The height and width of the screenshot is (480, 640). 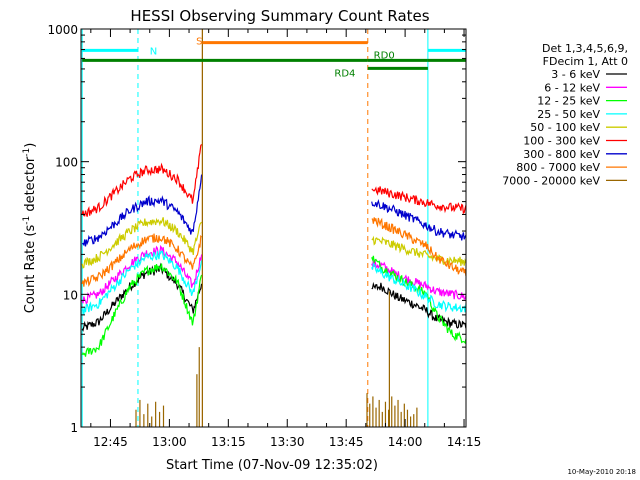 What do you see at coordinates (558, 167) in the screenshot?
I see `legend-label-800-7000-kev: 800 - 7000 keV` at bounding box center [558, 167].